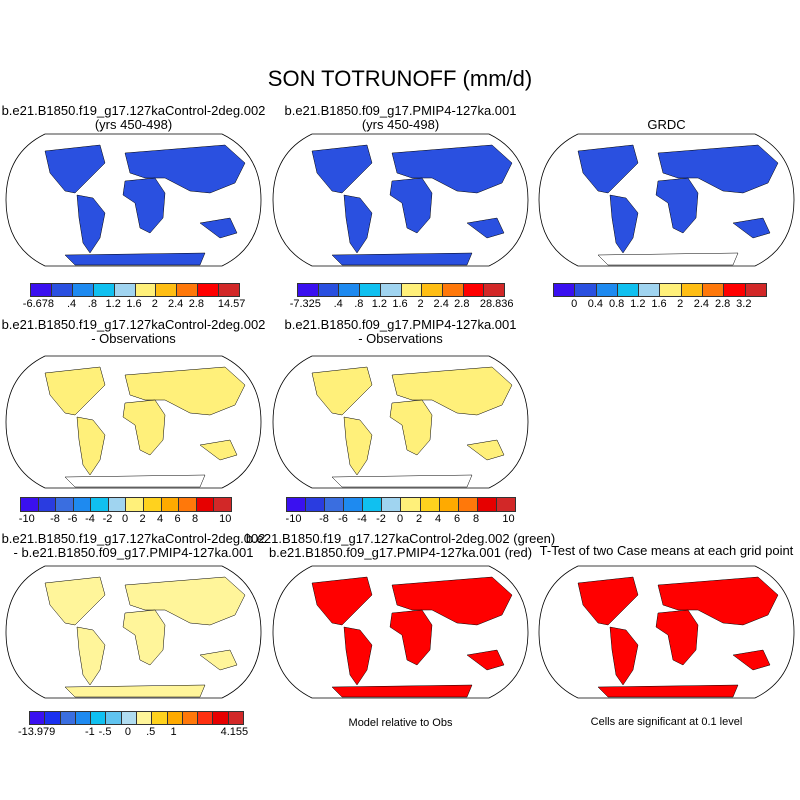 Image resolution: width=800 pixels, height=800 pixels. I want to click on colorbar-label: 1, so click(173, 732).